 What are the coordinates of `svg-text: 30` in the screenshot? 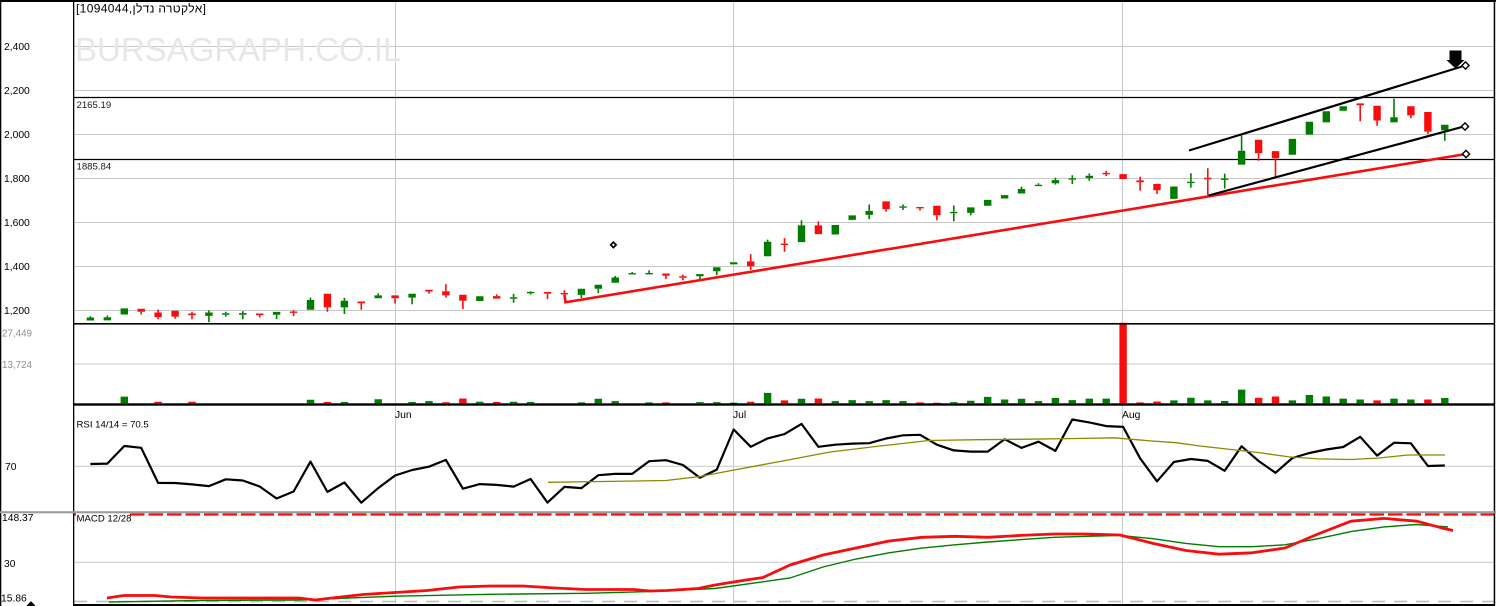 It's located at (10, 564).